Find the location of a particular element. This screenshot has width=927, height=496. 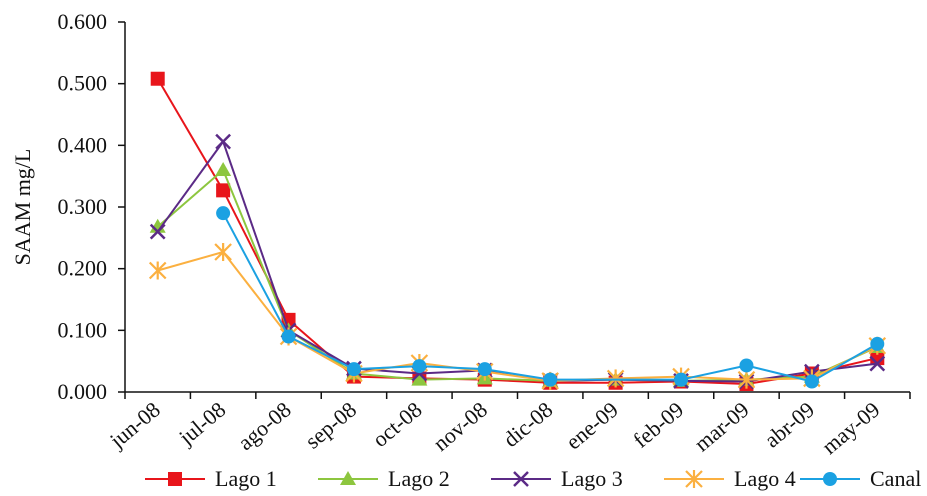

legend-label: Lago 2 is located at coordinates (419, 478).